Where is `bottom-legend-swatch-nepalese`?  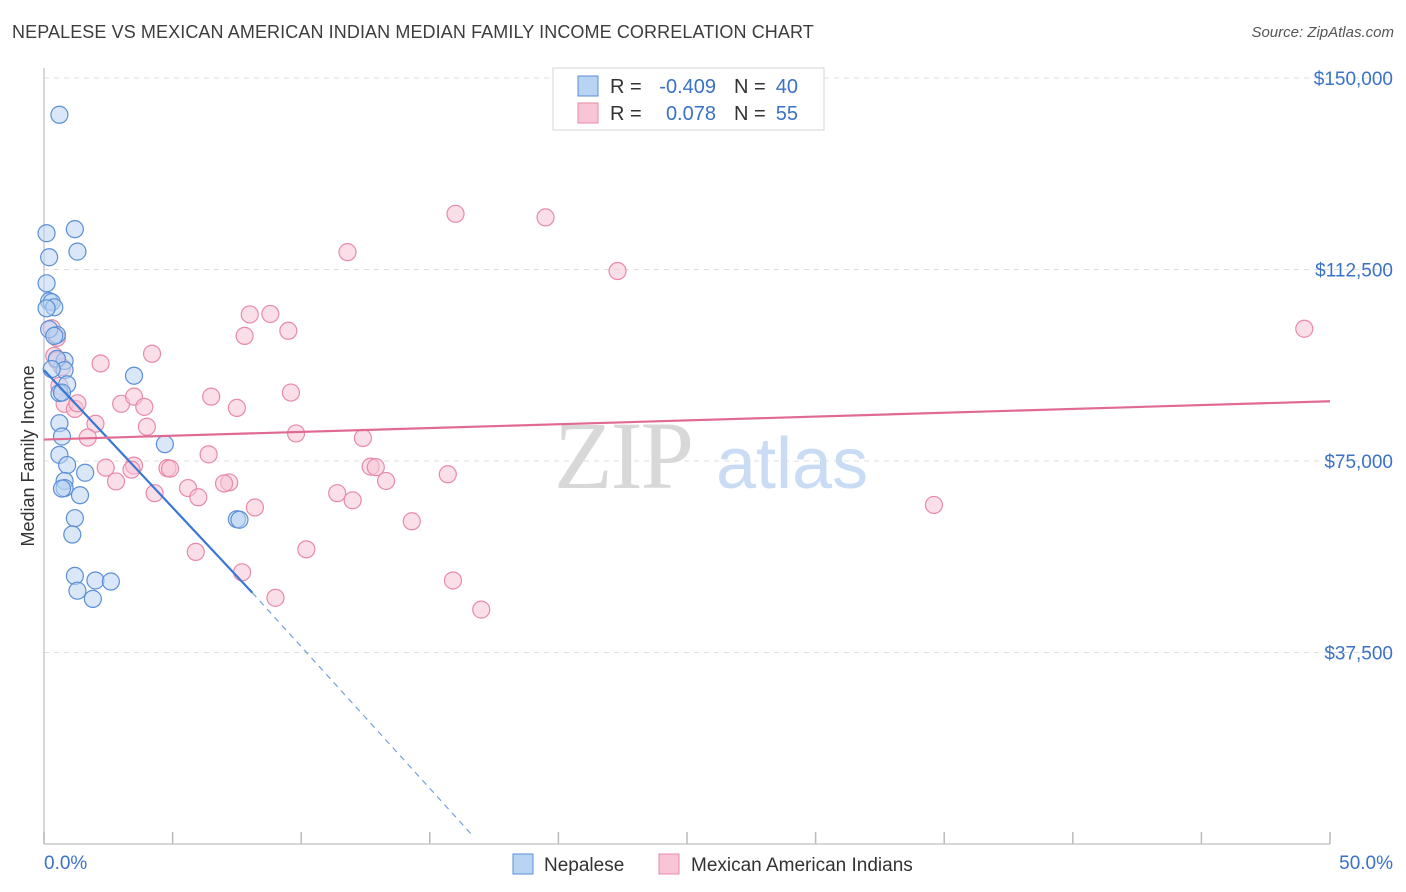 bottom-legend-swatch-nepalese is located at coordinates (523, 864).